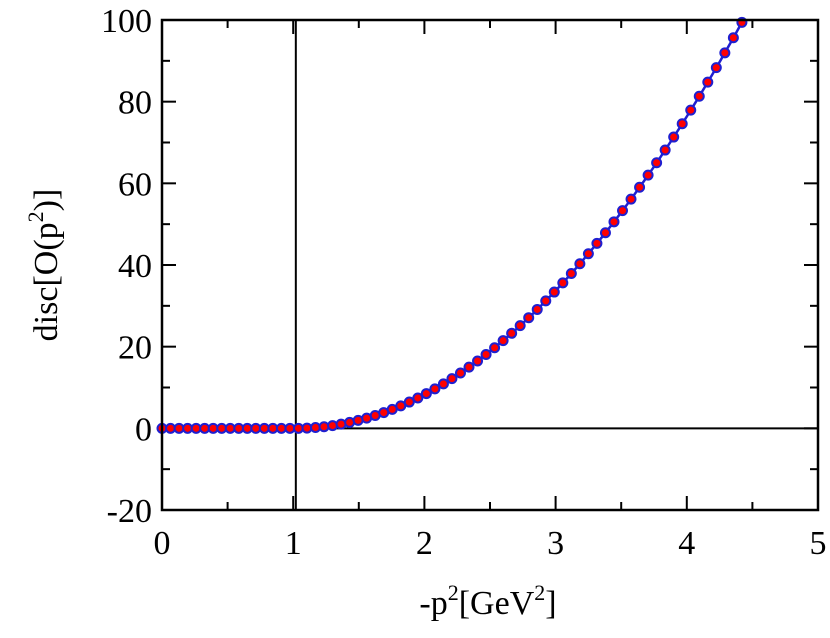 The height and width of the screenshot is (638, 830). What do you see at coordinates (143, 429) in the screenshot?
I see `y-tick-label: 0` at bounding box center [143, 429].